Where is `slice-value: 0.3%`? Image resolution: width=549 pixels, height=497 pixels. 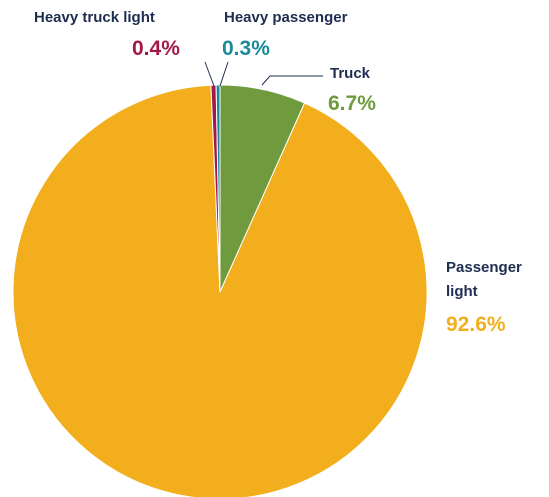 slice-value: 0.3% is located at coordinates (246, 48).